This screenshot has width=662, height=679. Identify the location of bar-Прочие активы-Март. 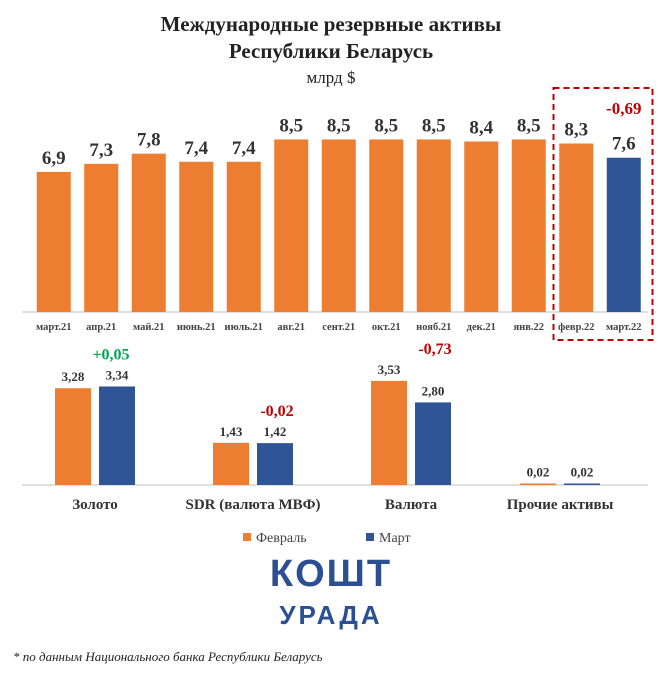
(582, 484).